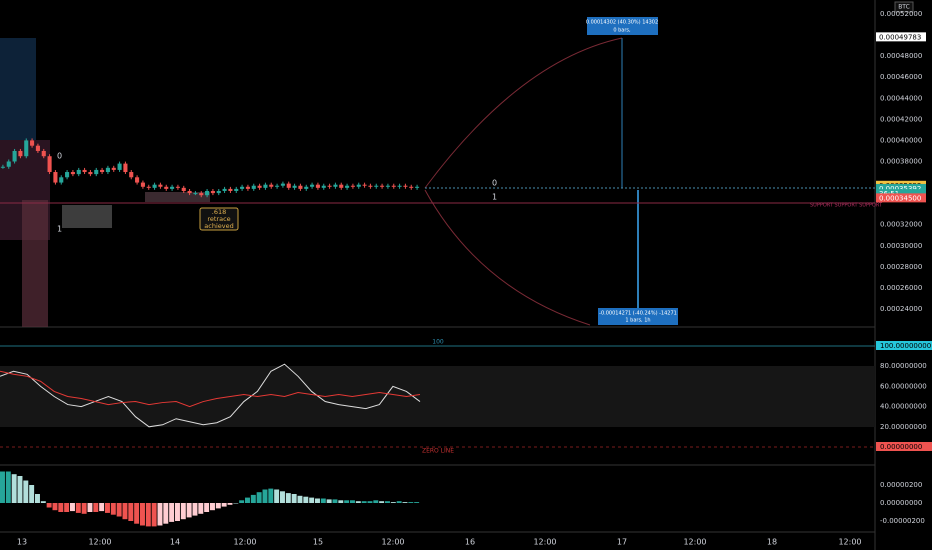 This screenshot has height=550, width=932. I want to click on projection-curve, so click(523, 113).